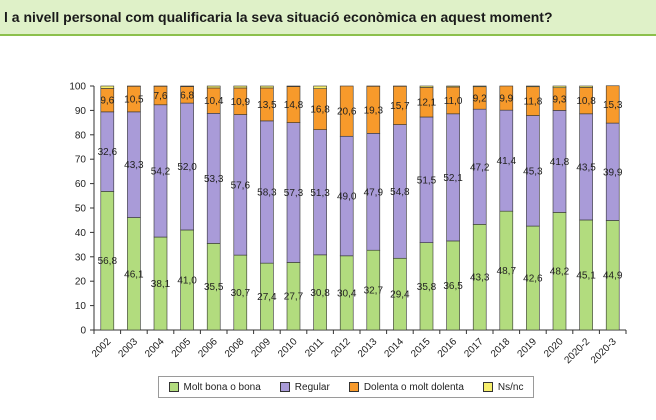  Describe the element at coordinates (81, 282) in the screenshot. I see `y-tick-label: 20` at that location.